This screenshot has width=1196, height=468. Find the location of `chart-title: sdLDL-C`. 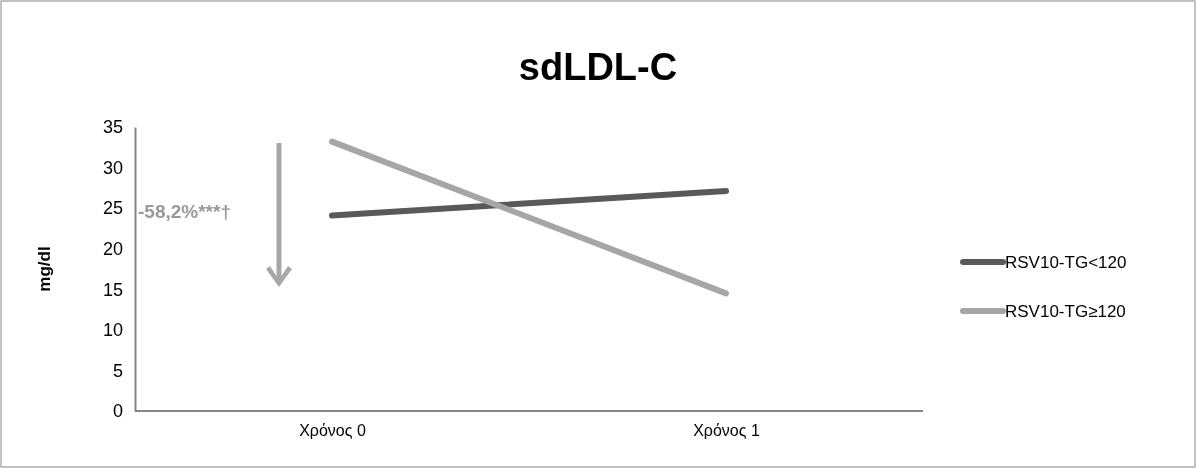

chart-title: sdLDL-C is located at coordinates (598, 67).